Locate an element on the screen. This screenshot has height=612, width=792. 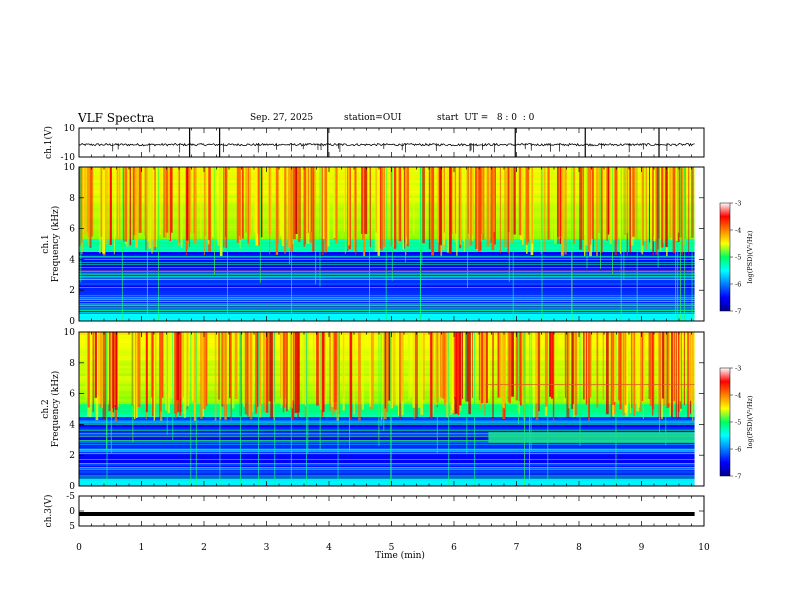
ch3-ylabel: ch.3(V) is located at coordinates (48, 511).